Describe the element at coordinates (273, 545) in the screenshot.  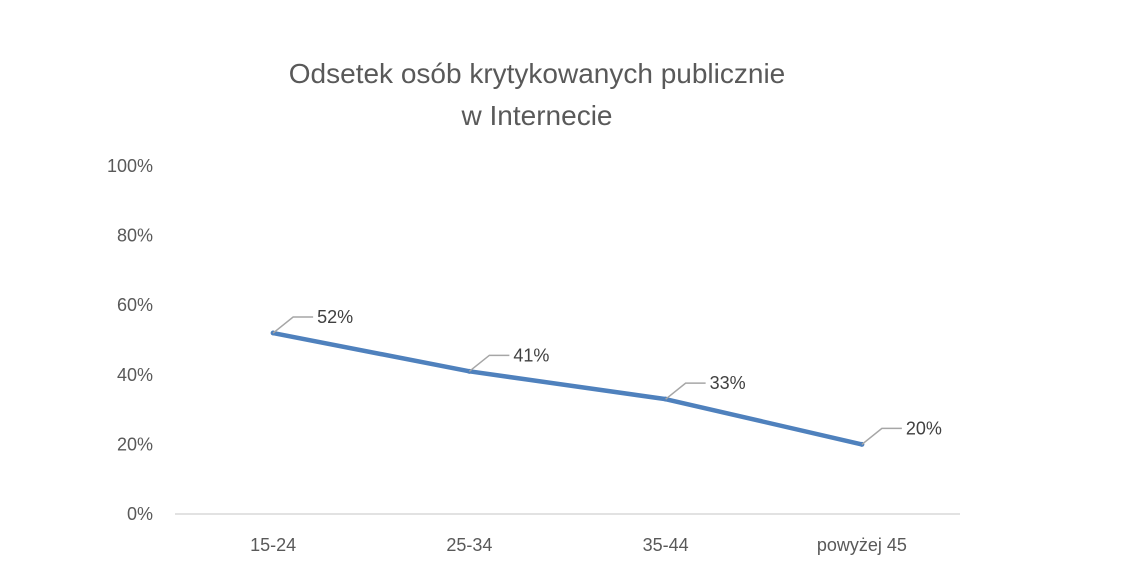
I see `x-tick-label: 15-24` at that location.